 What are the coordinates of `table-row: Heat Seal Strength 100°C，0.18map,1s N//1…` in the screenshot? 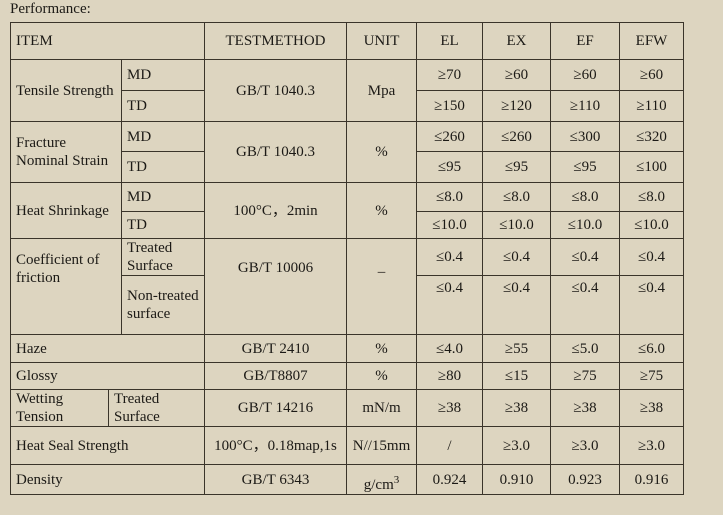 It's located at (347, 445).